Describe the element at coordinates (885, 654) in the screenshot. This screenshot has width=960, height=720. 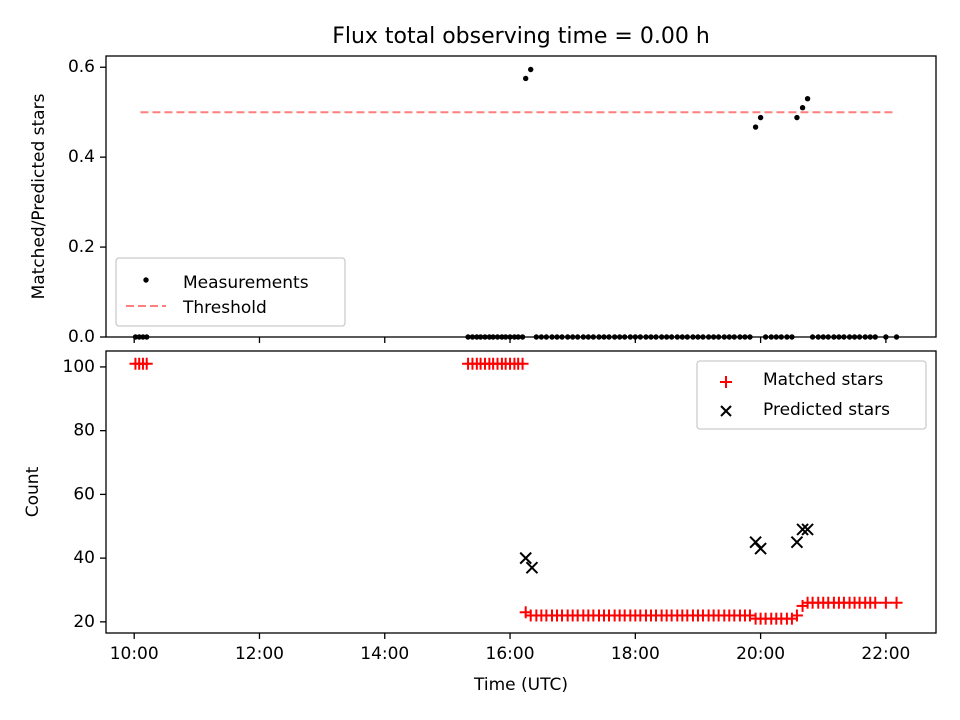
I see `x-tick-label: 22:00` at that location.